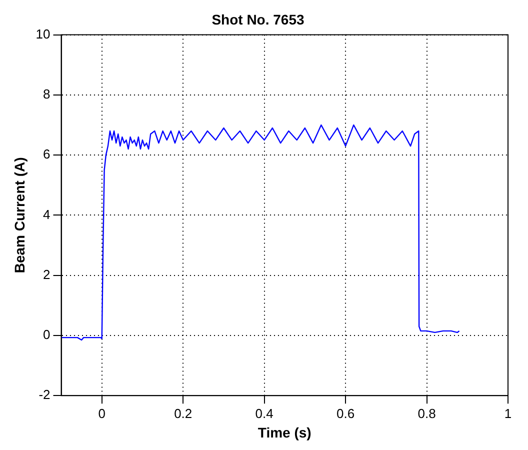  Describe the element at coordinates (345, 413) in the screenshot. I see `x-tick-label: 0.6` at that location.